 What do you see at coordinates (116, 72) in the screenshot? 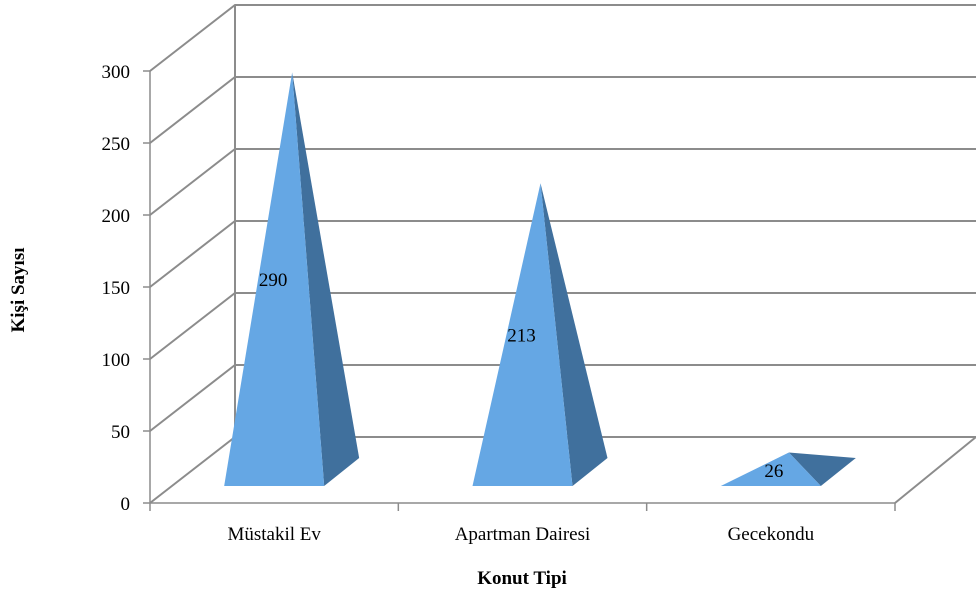
I see `y-tick-label: 300` at bounding box center [116, 72].